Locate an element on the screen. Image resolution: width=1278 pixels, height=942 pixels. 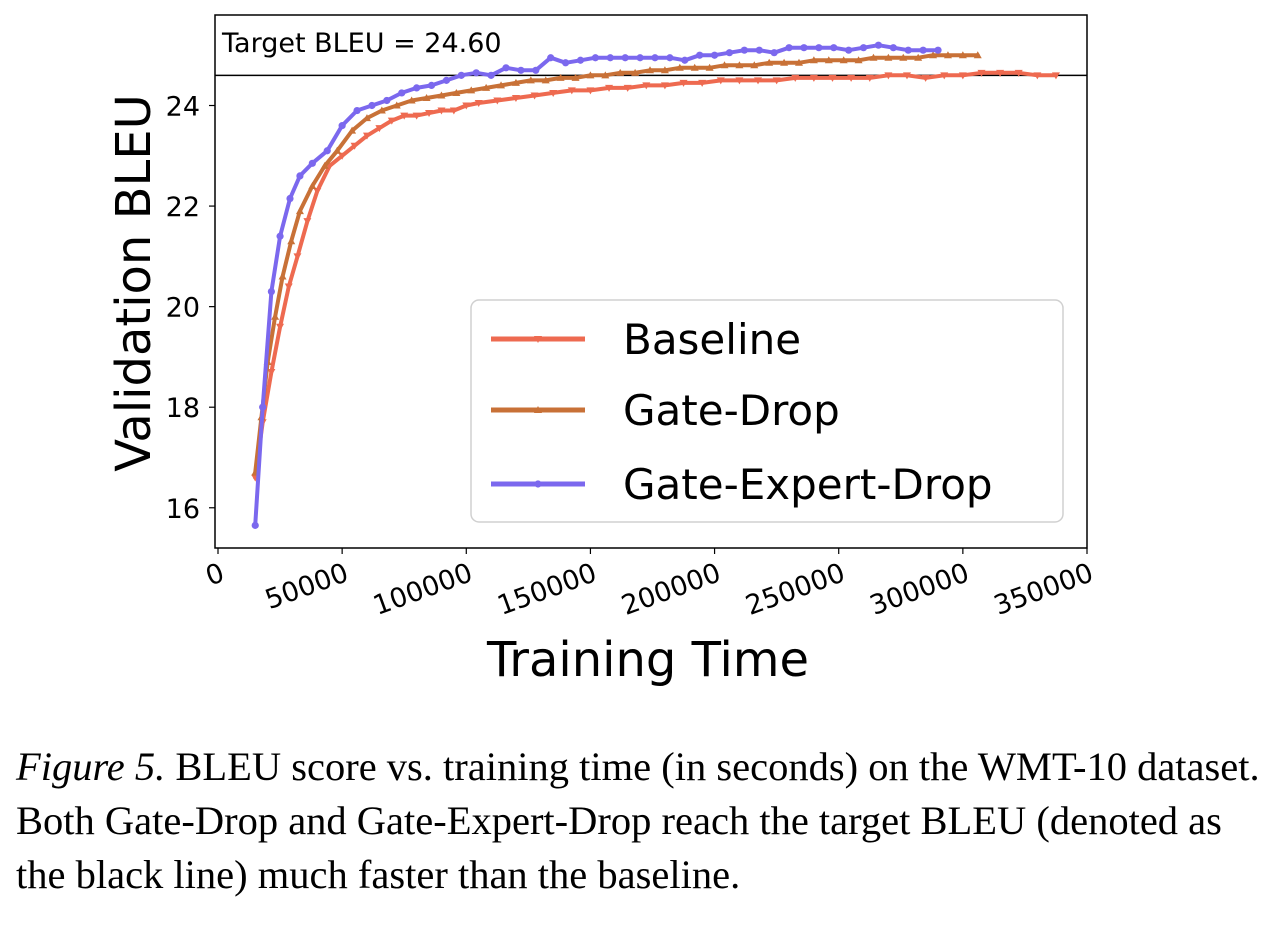
x-tick-label: 50000 is located at coordinates (306, 586).